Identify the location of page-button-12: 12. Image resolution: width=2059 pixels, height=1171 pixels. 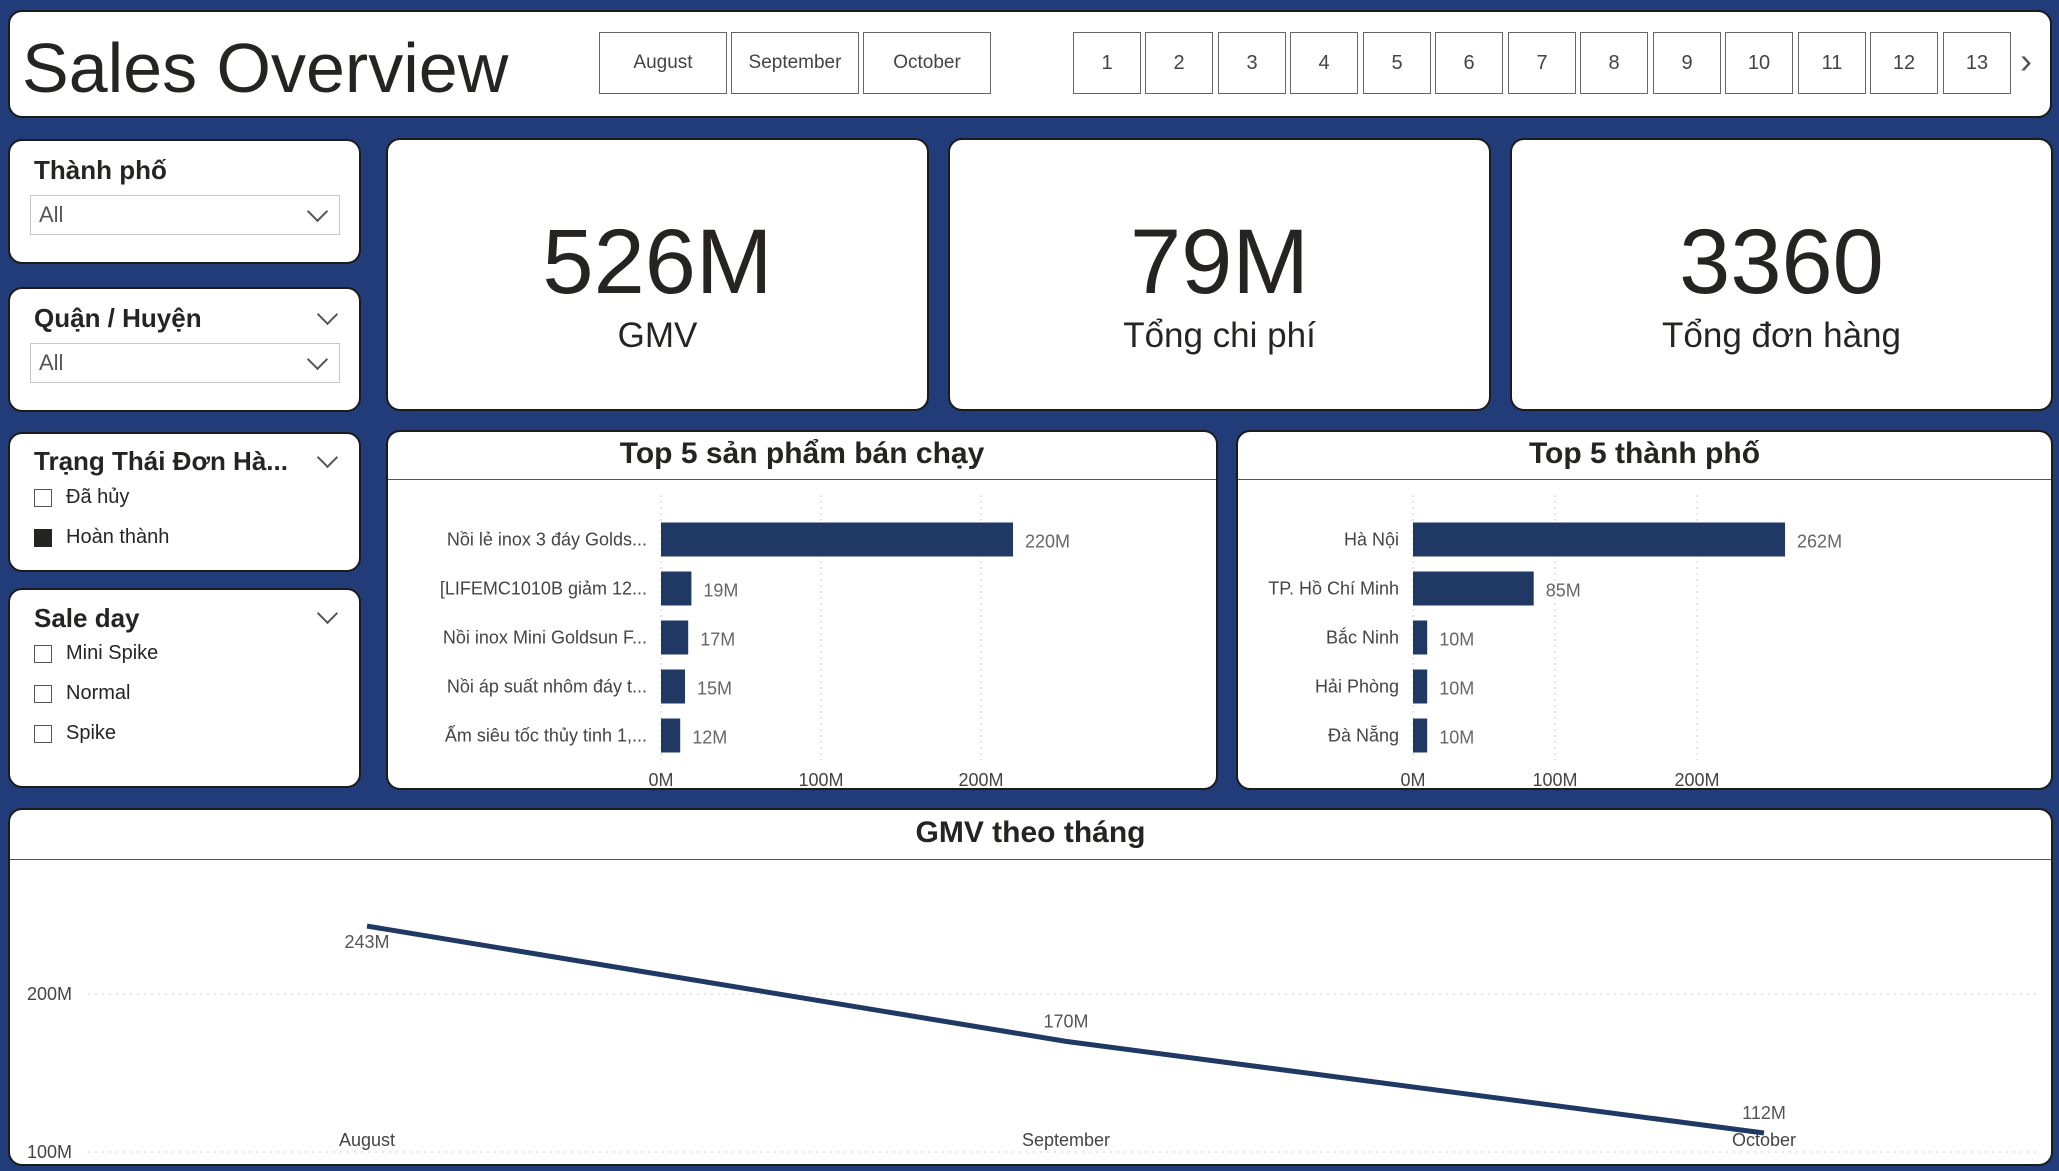
(1904, 63).